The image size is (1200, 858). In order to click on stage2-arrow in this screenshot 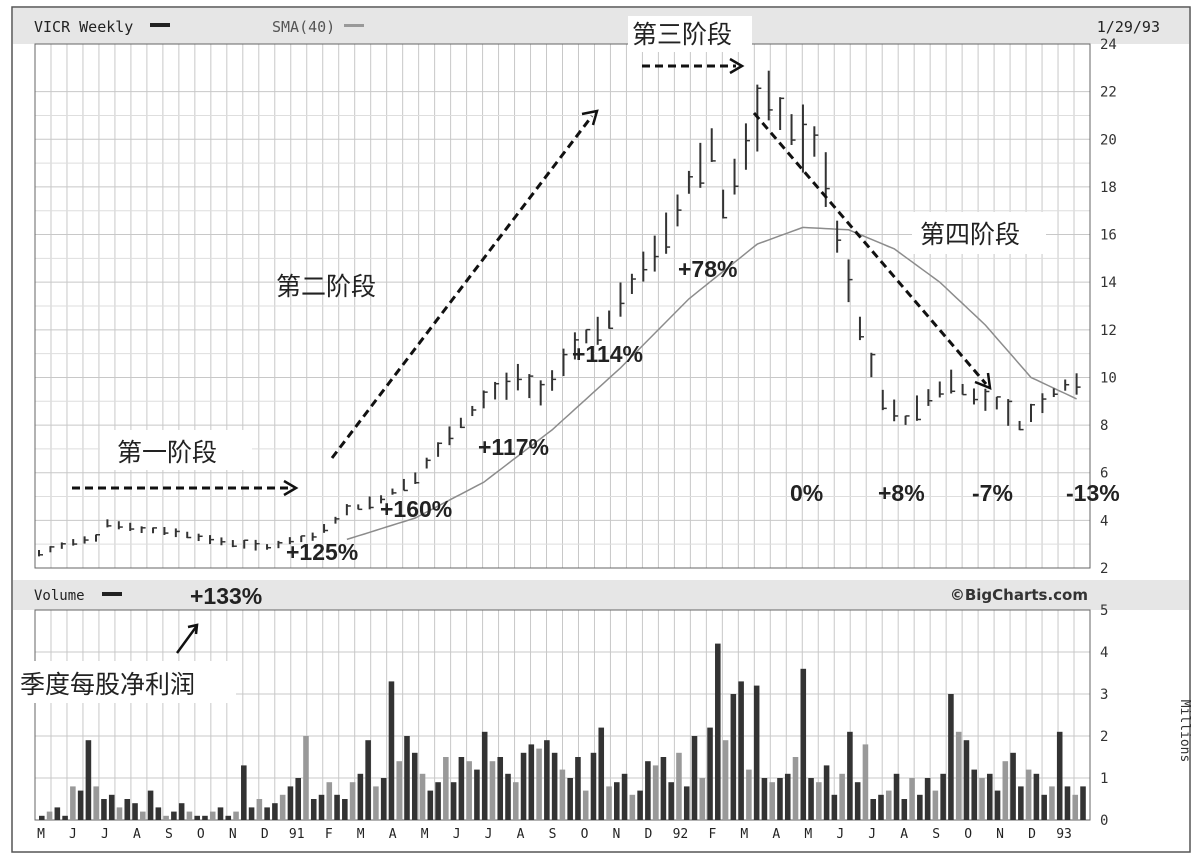, I will do `click(462, 287)`.